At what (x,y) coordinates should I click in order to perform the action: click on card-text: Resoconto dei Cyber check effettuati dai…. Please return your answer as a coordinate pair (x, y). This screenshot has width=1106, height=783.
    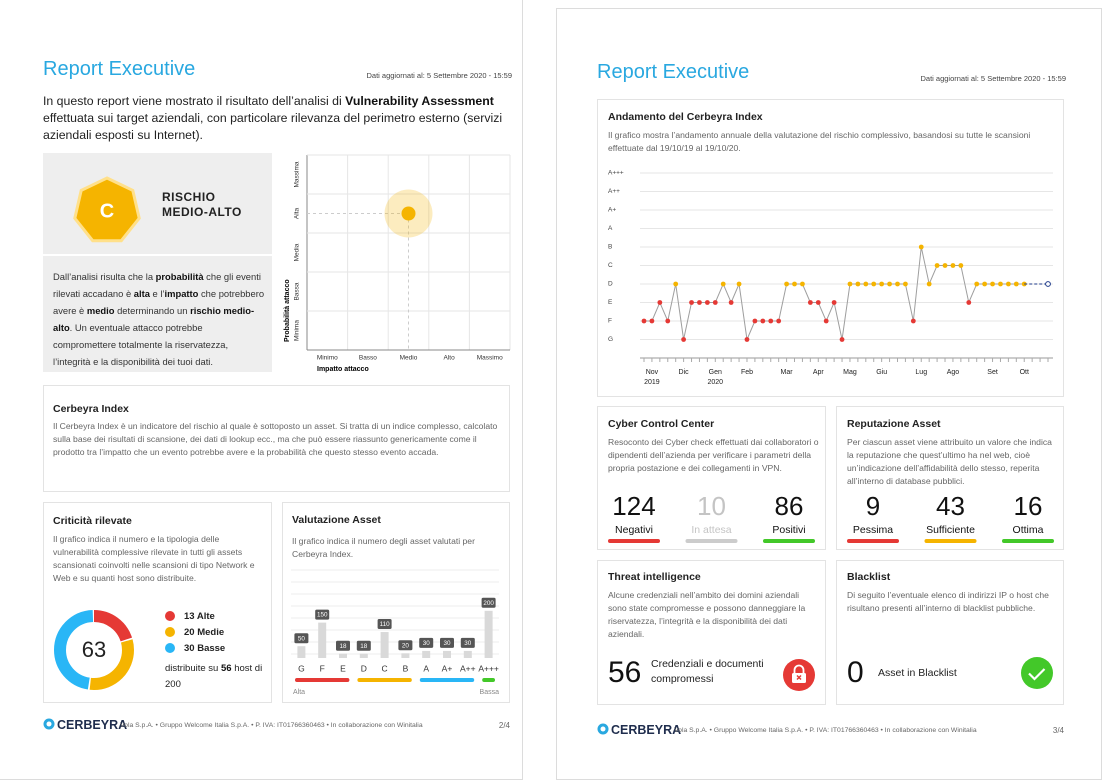
    Looking at the image, I should click on (713, 455).